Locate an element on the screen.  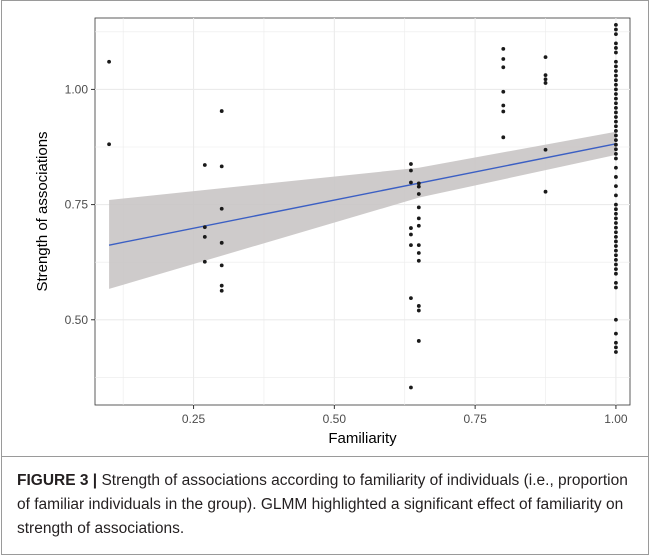
y-tick-label: 0.75 is located at coordinates (77, 205).